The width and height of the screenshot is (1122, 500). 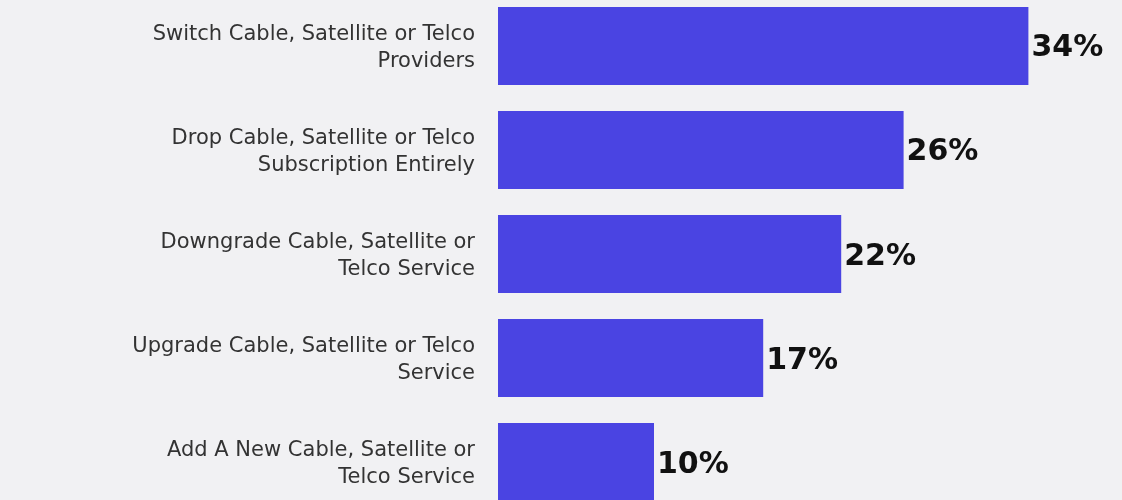 What do you see at coordinates (693, 462) in the screenshot?
I see `data-label: 10%` at bounding box center [693, 462].